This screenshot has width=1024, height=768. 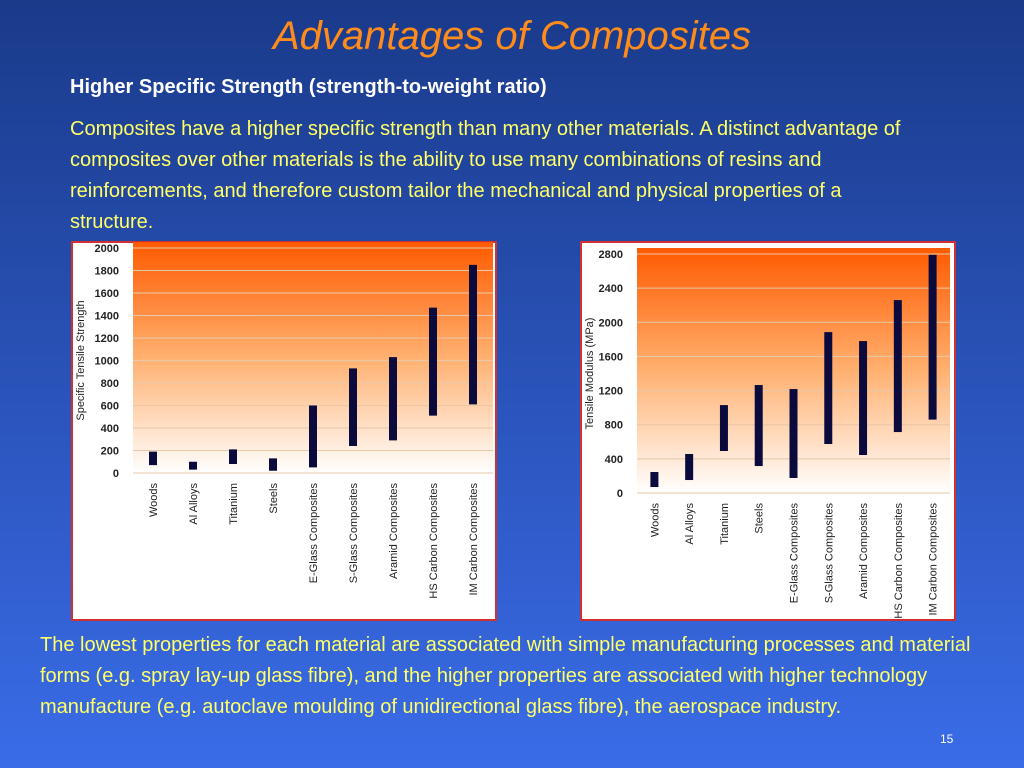 What do you see at coordinates (107, 272) in the screenshot?
I see `y-tick-label: 1800` at bounding box center [107, 272].